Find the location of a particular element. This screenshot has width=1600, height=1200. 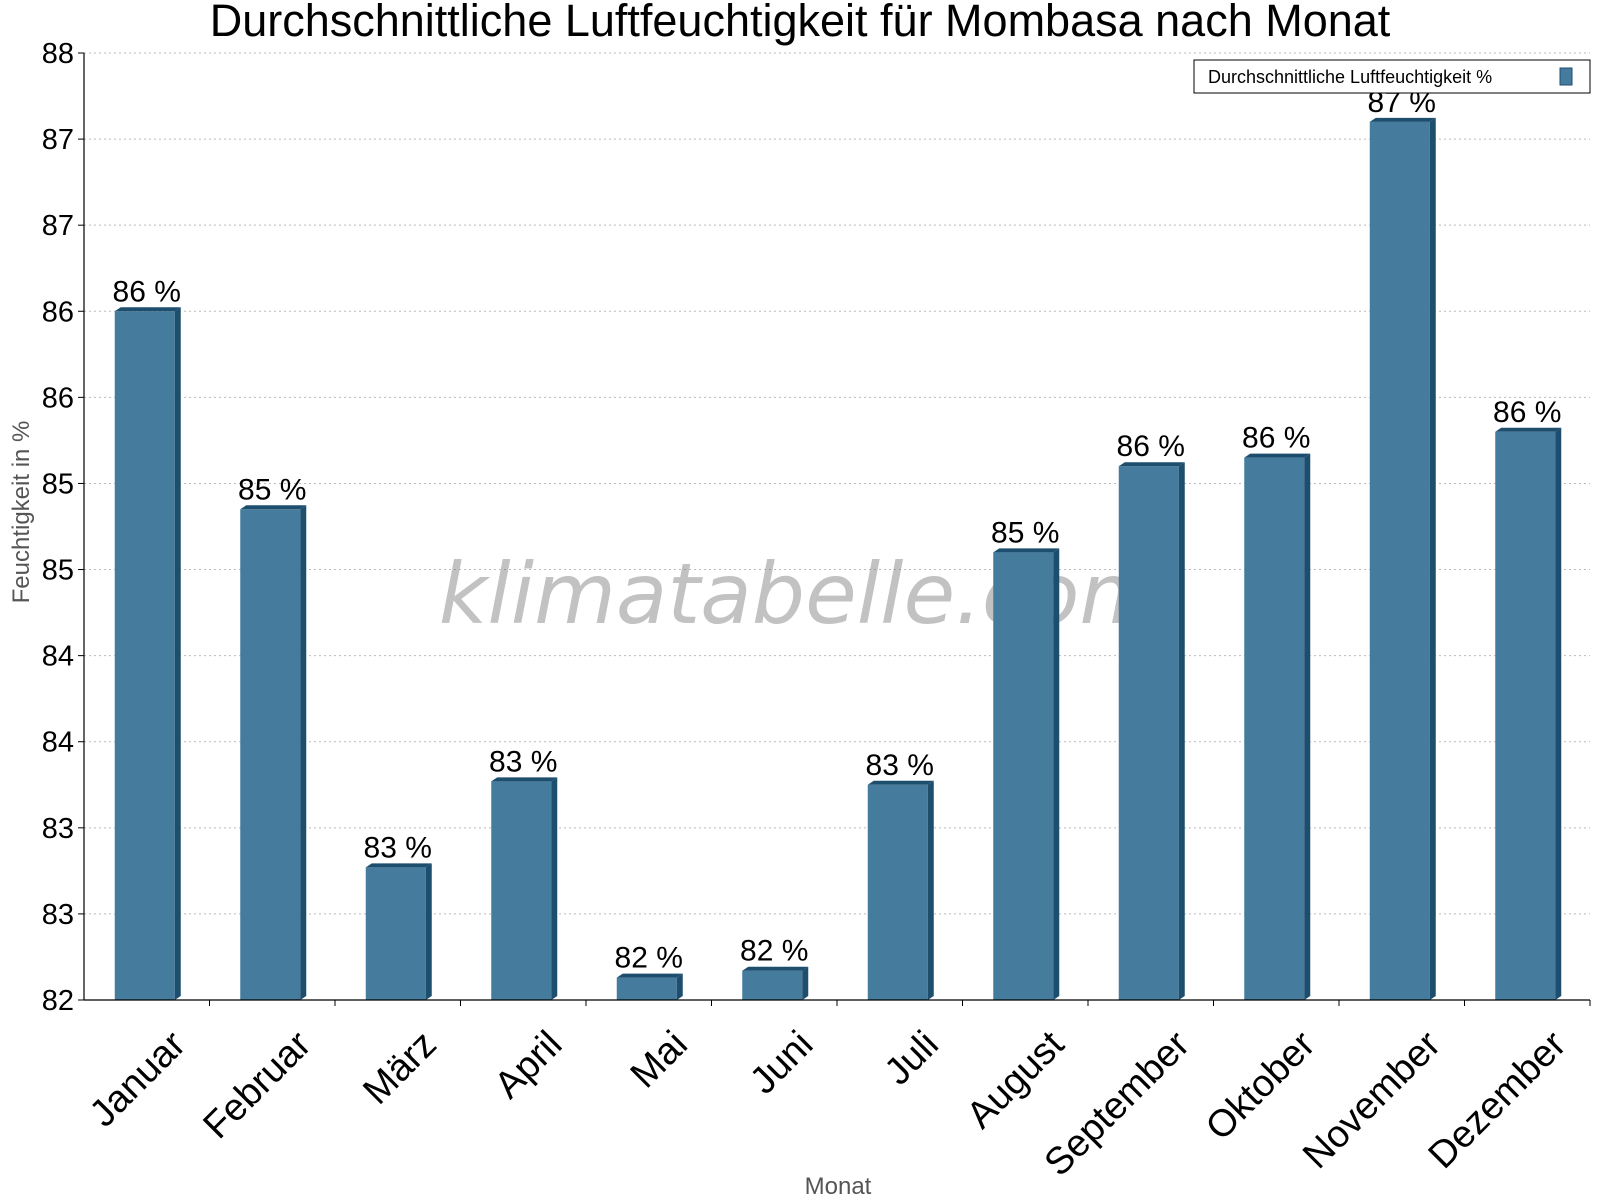

bar-februar is located at coordinates (273, 752).